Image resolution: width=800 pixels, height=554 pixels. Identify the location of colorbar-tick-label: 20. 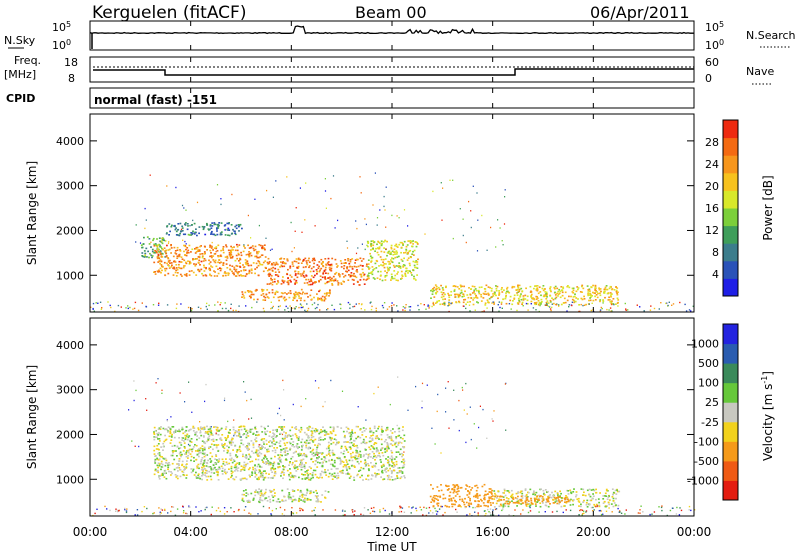
(712, 186).